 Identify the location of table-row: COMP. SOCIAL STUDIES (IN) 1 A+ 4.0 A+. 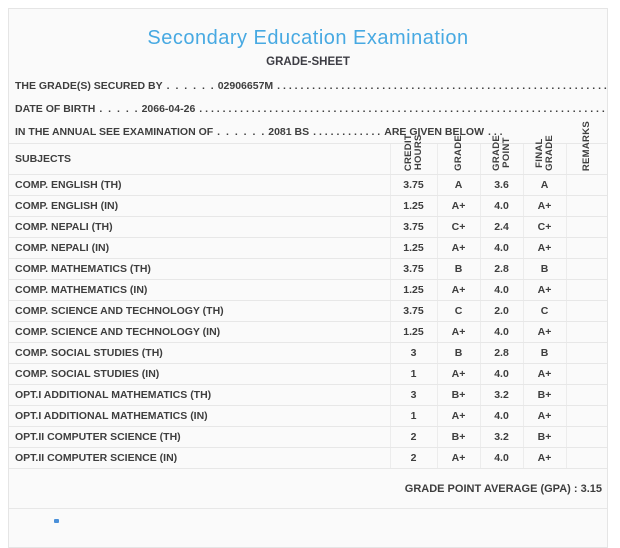
(308, 374).